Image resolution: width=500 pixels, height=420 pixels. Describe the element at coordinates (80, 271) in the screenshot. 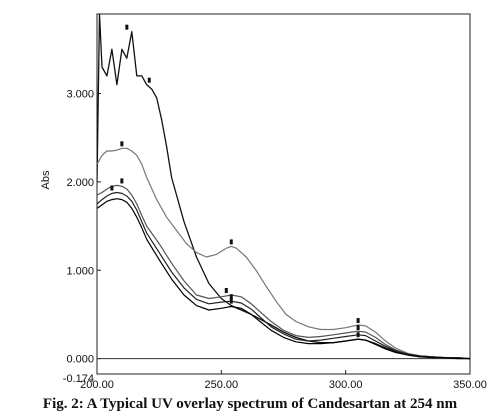

I see `y-tick-label: 1.000` at that location.